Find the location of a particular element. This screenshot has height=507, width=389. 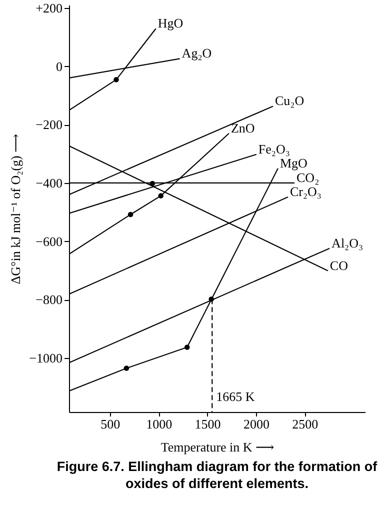

y-tick-label: −800 is located at coordinates (49, 300).